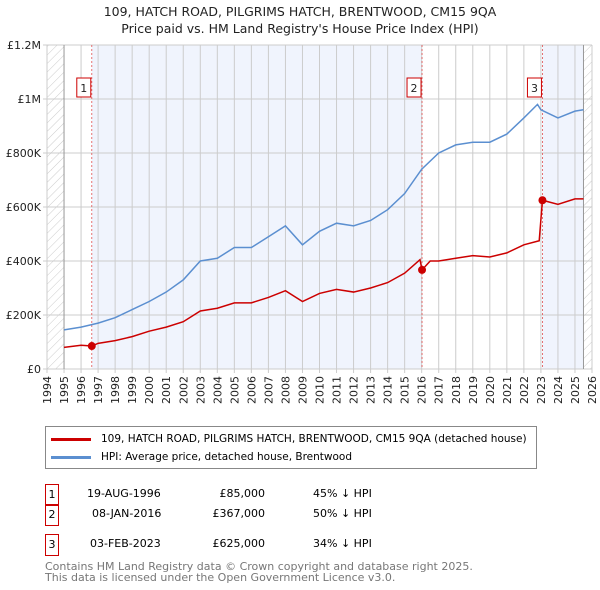 This screenshot has height=590, width=600. What do you see at coordinates (47, 390) in the screenshot?
I see `x-tick-label: 1994` at bounding box center [47, 390].